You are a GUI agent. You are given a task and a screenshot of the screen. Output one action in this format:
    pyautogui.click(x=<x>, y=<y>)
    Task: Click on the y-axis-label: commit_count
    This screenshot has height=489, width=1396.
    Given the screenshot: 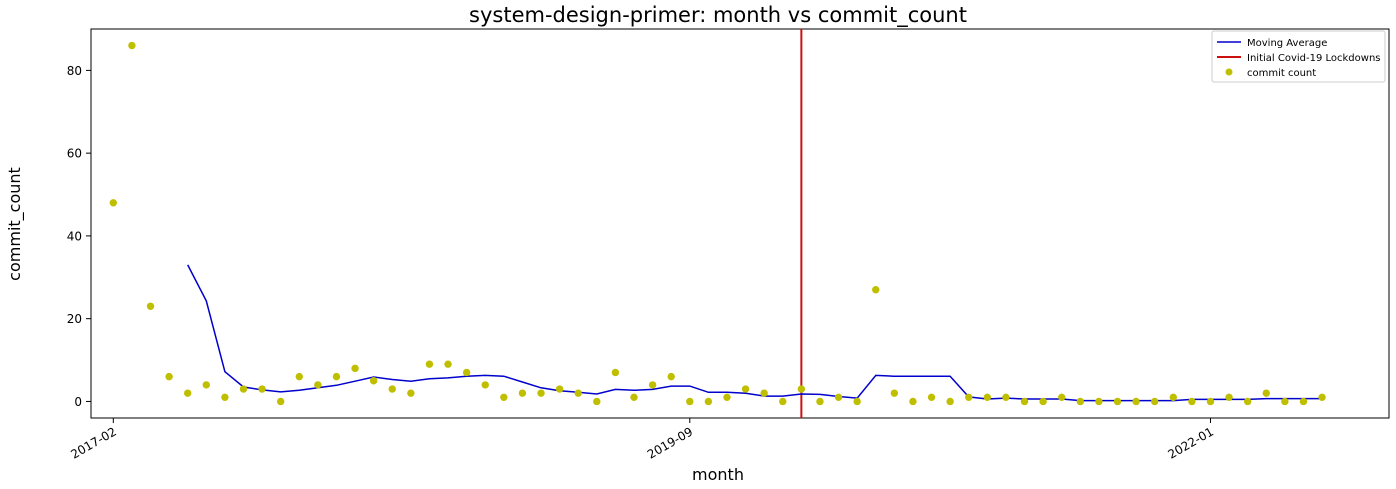 What is the action you would take?
    pyautogui.click(x=15, y=224)
    